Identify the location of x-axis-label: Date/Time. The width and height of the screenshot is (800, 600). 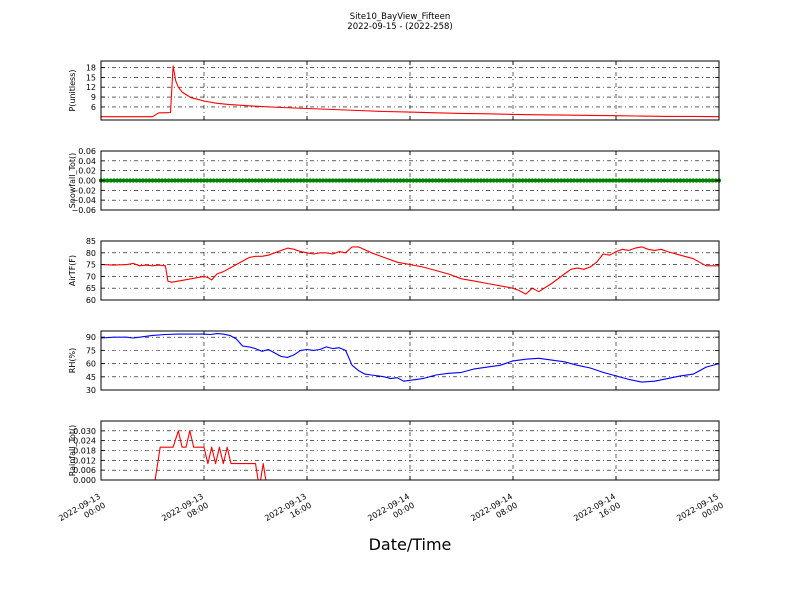
(410, 544).